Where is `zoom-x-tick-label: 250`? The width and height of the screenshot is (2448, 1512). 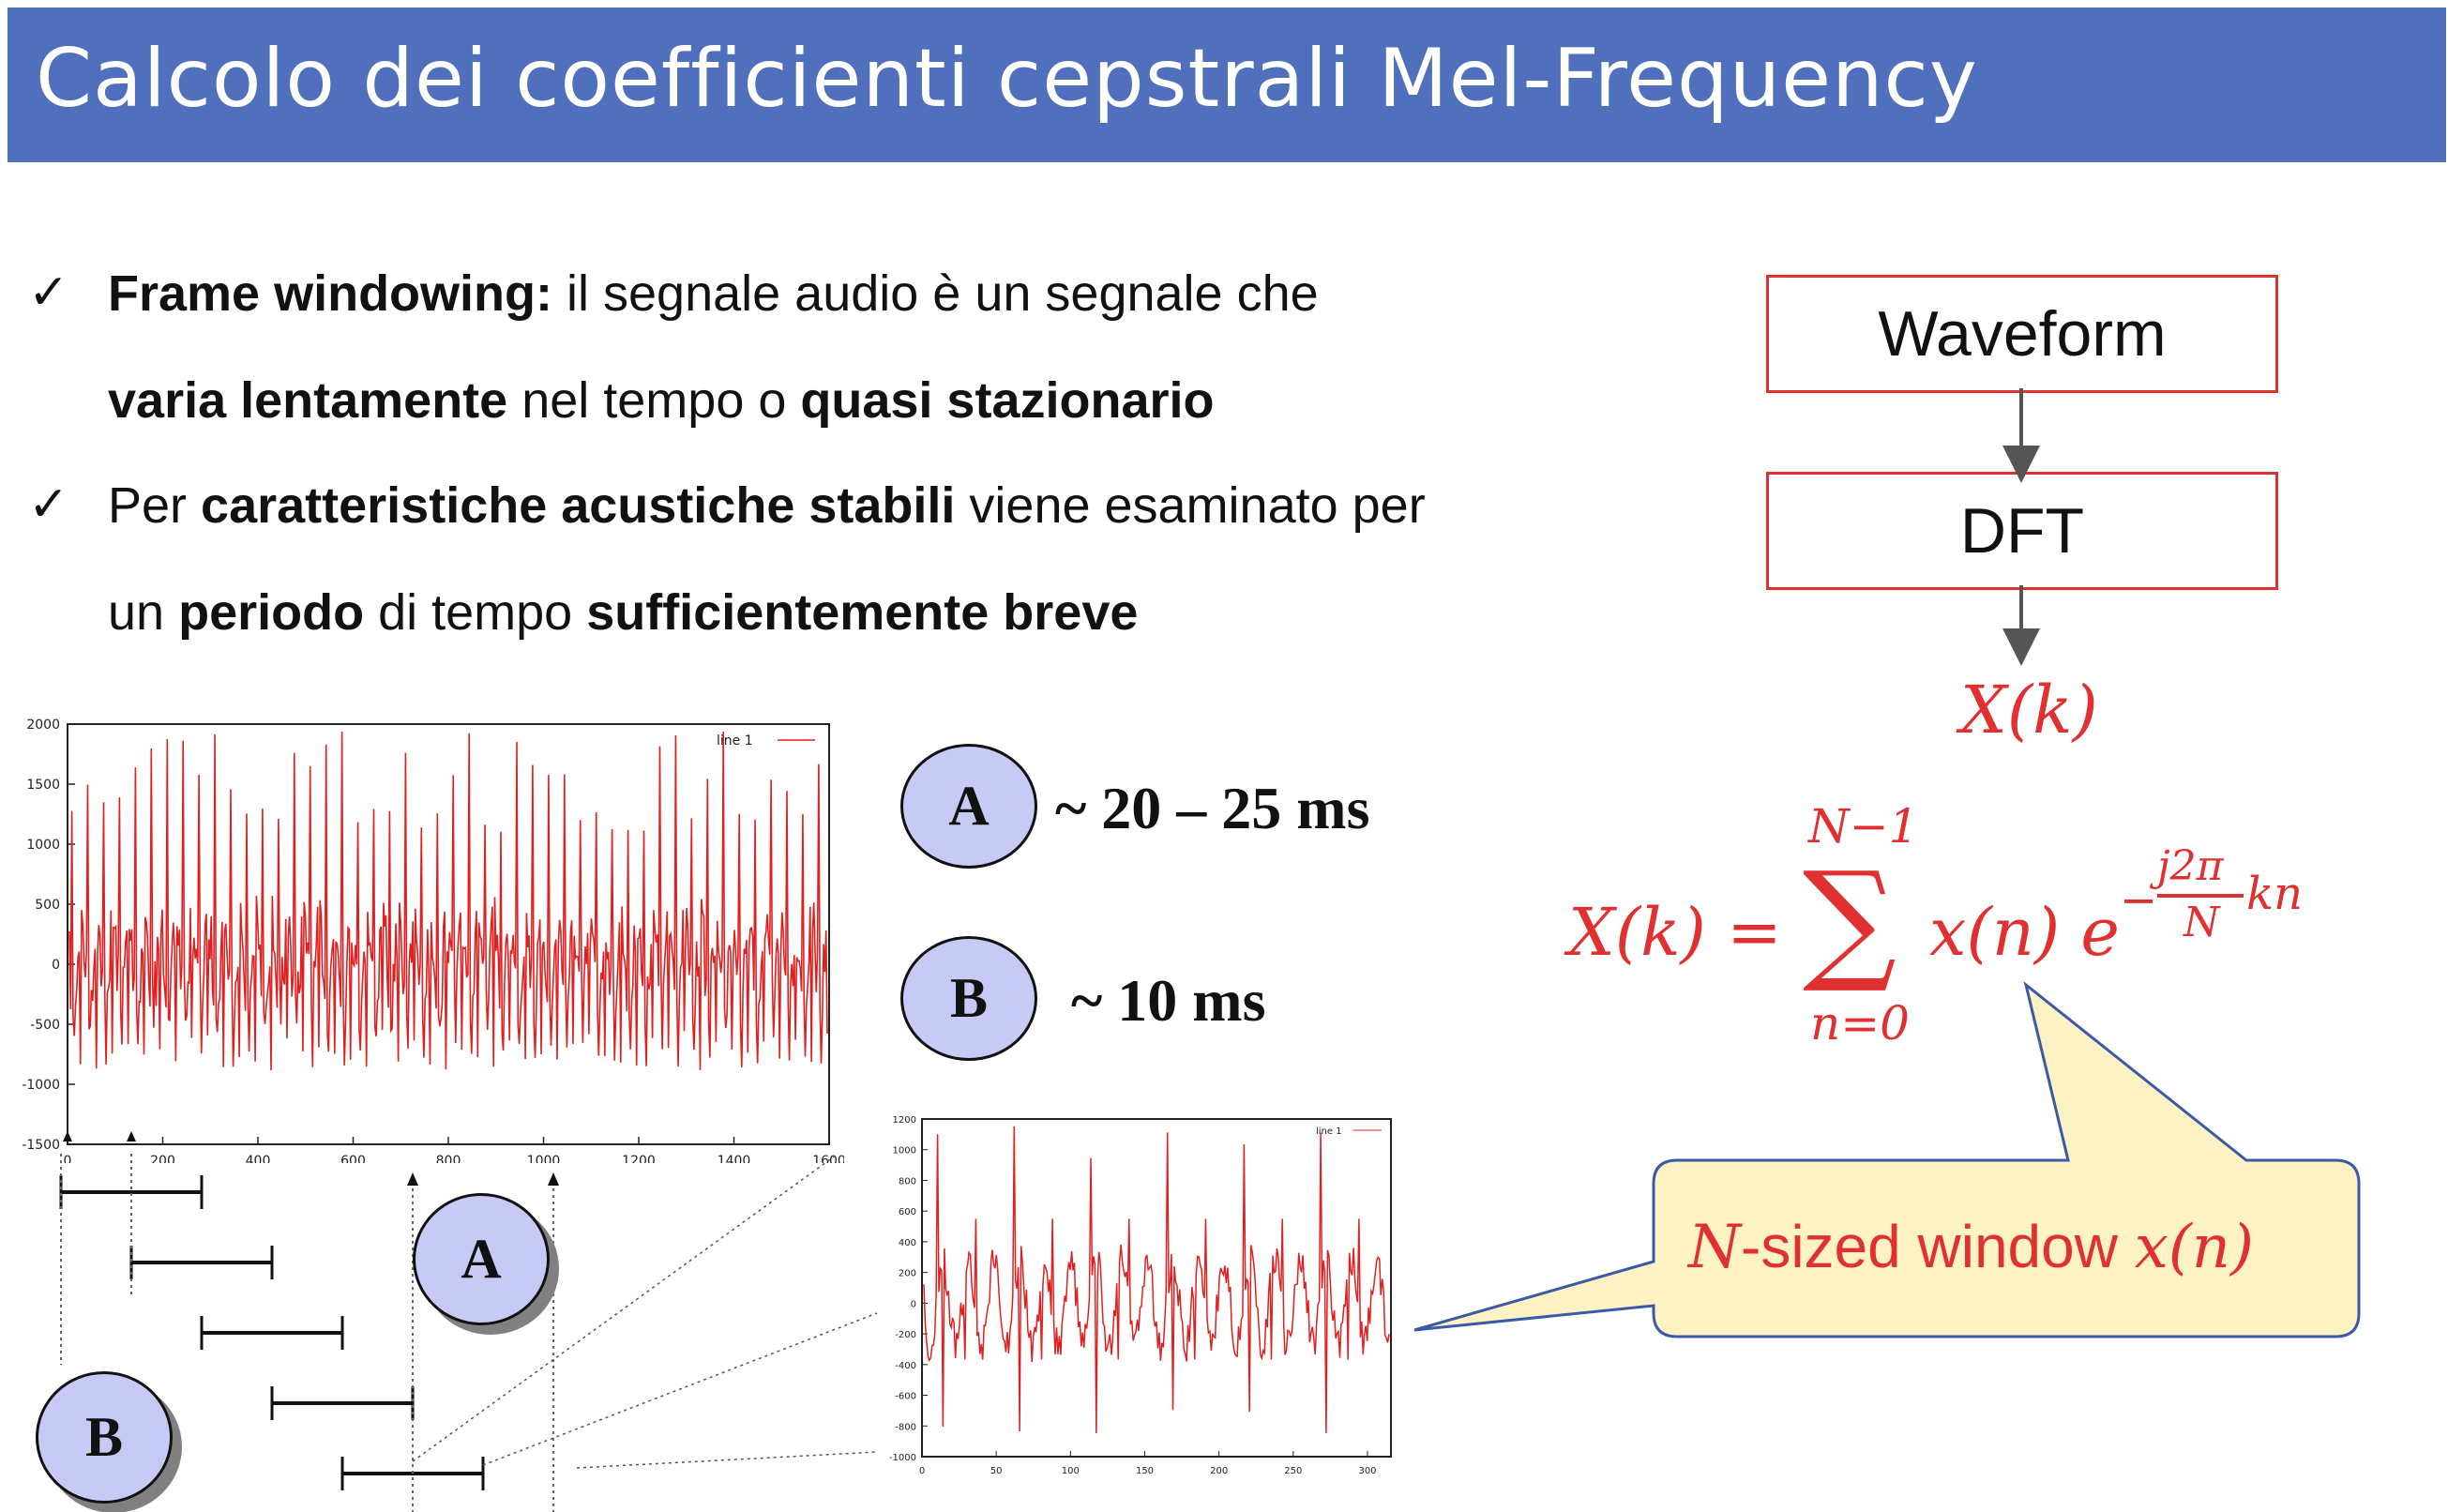
zoom-x-tick-label: 250 is located at coordinates (1293, 1471).